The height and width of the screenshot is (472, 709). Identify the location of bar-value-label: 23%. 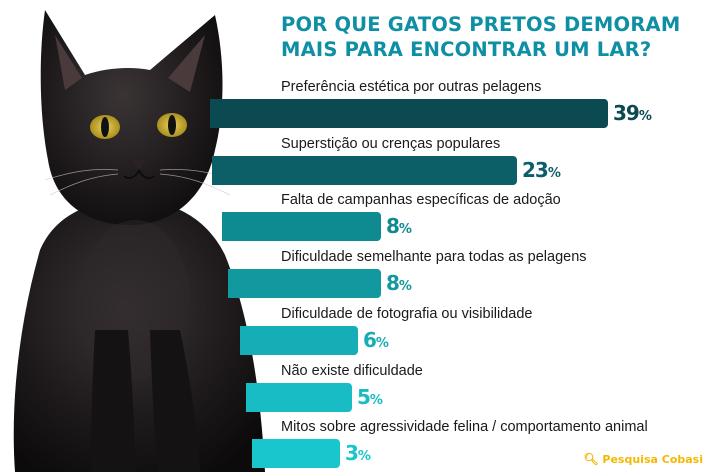
(541, 169).